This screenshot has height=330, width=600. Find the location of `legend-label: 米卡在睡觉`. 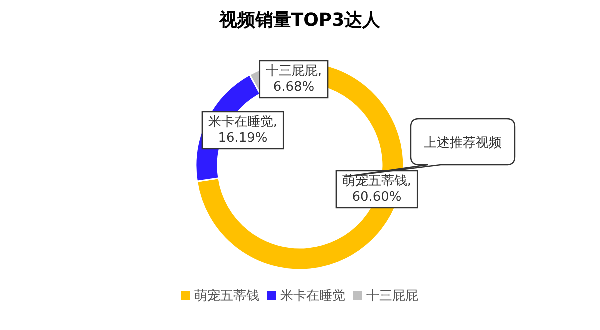

legend-label: 米卡在睡觉 is located at coordinates (313, 296).